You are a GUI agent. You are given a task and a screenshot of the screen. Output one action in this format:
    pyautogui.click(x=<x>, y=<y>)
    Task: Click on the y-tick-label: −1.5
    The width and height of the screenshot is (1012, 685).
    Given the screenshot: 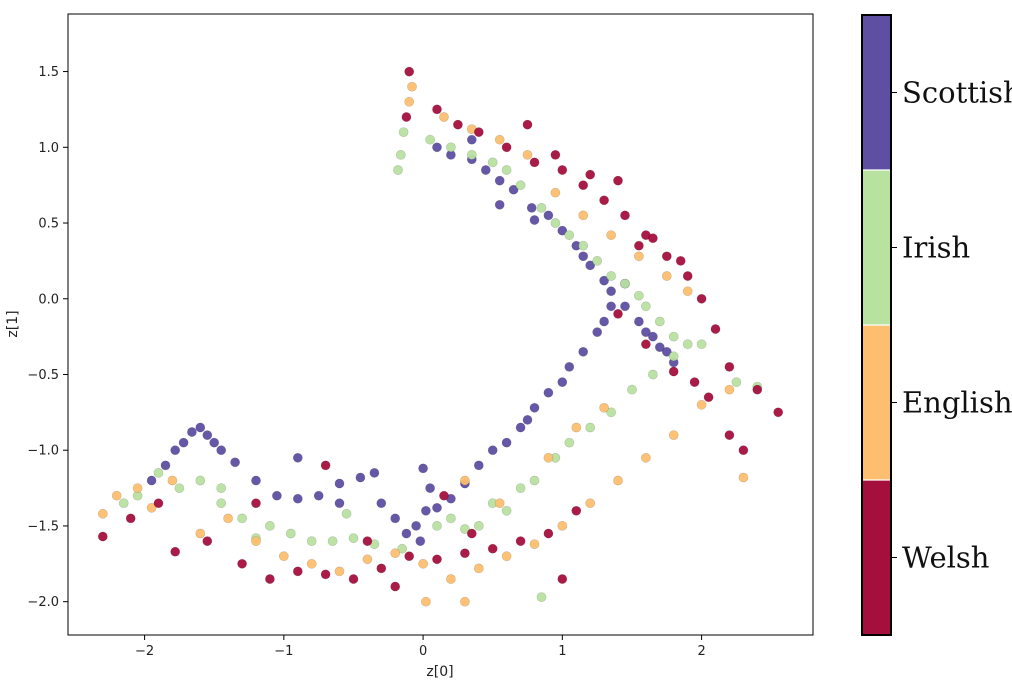 What is the action you would take?
    pyautogui.click(x=43, y=526)
    